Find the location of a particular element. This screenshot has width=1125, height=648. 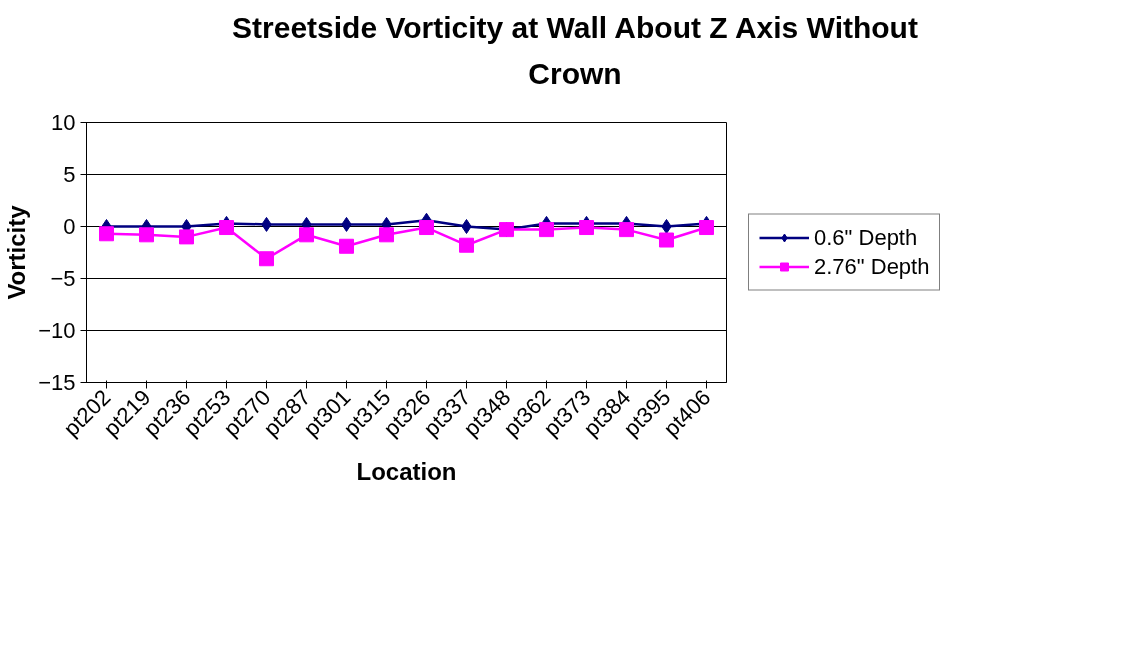

y-tick-label: 5 is located at coordinates (69, 174).